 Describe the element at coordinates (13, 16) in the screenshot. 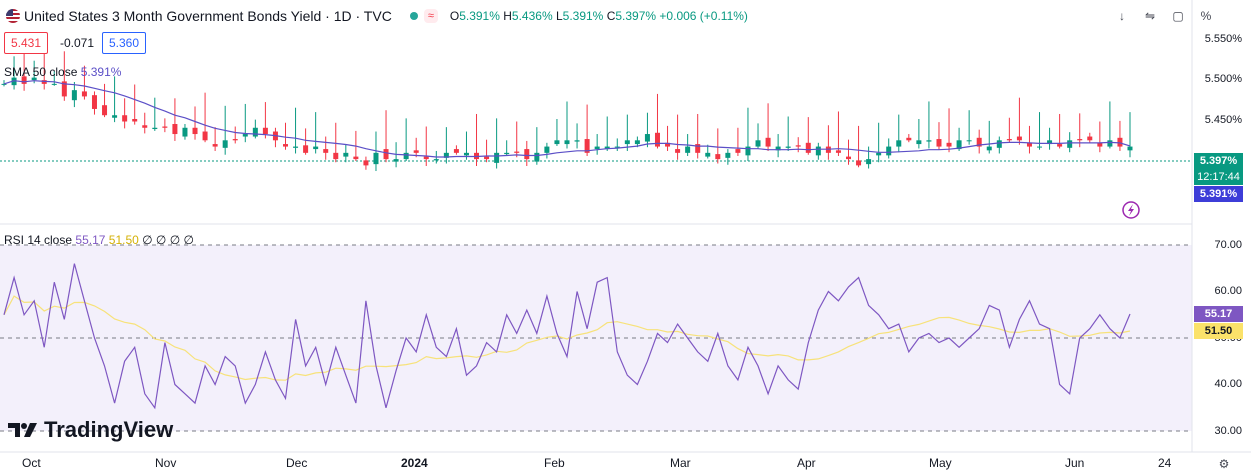

I see `us-flag-icon` at that location.